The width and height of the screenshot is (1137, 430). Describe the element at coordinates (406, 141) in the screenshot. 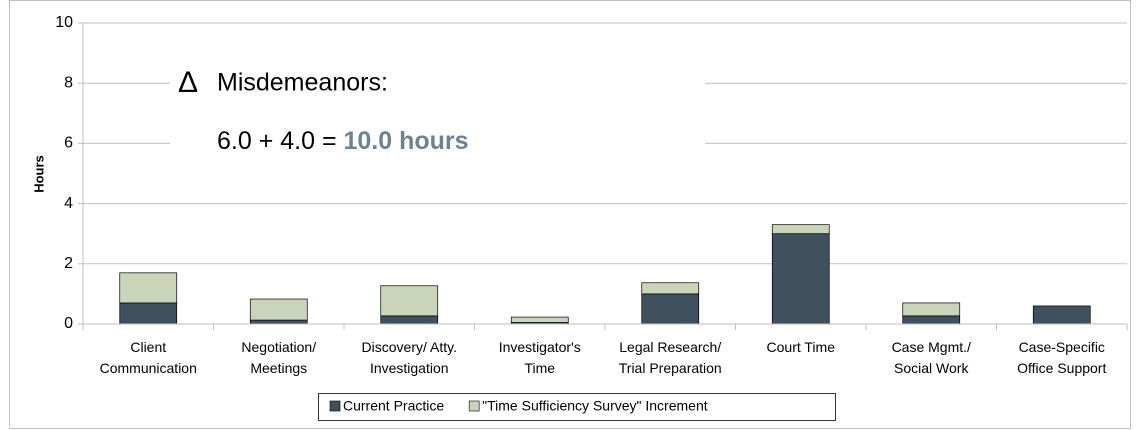

I see `annotation-highlight: 10.0 hours` at that location.